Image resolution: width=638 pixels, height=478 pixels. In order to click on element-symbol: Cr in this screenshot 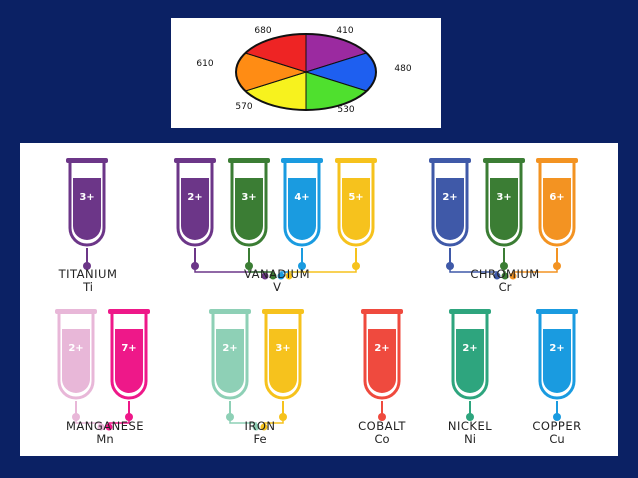, I will do `click(505, 287)`.